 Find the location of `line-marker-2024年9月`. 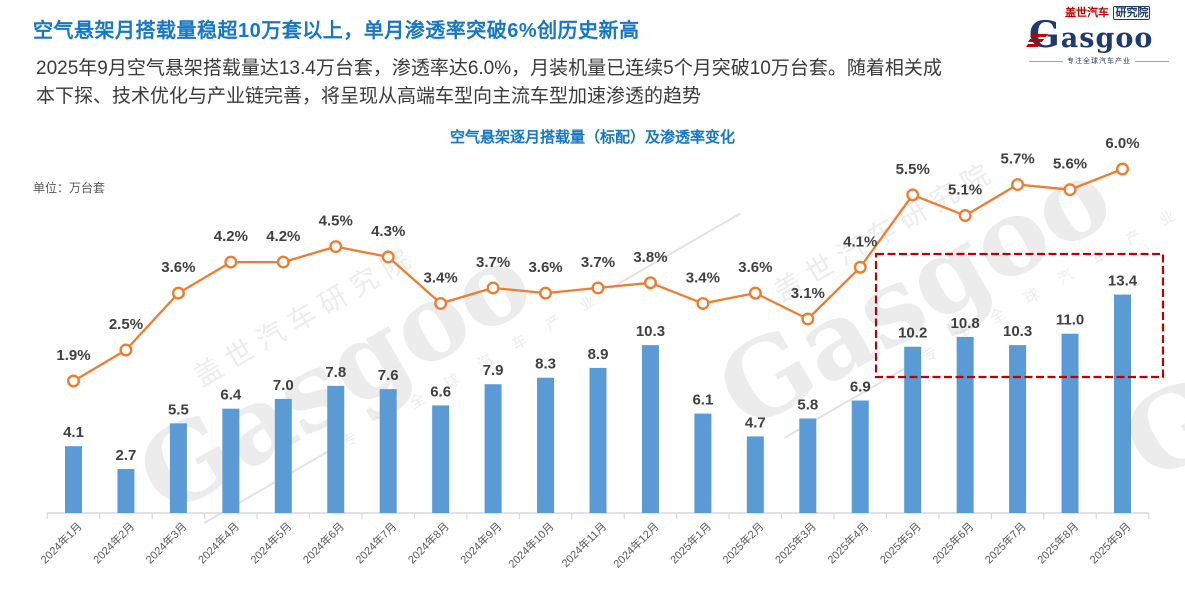

line-marker-2024年9月 is located at coordinates (493, 288).